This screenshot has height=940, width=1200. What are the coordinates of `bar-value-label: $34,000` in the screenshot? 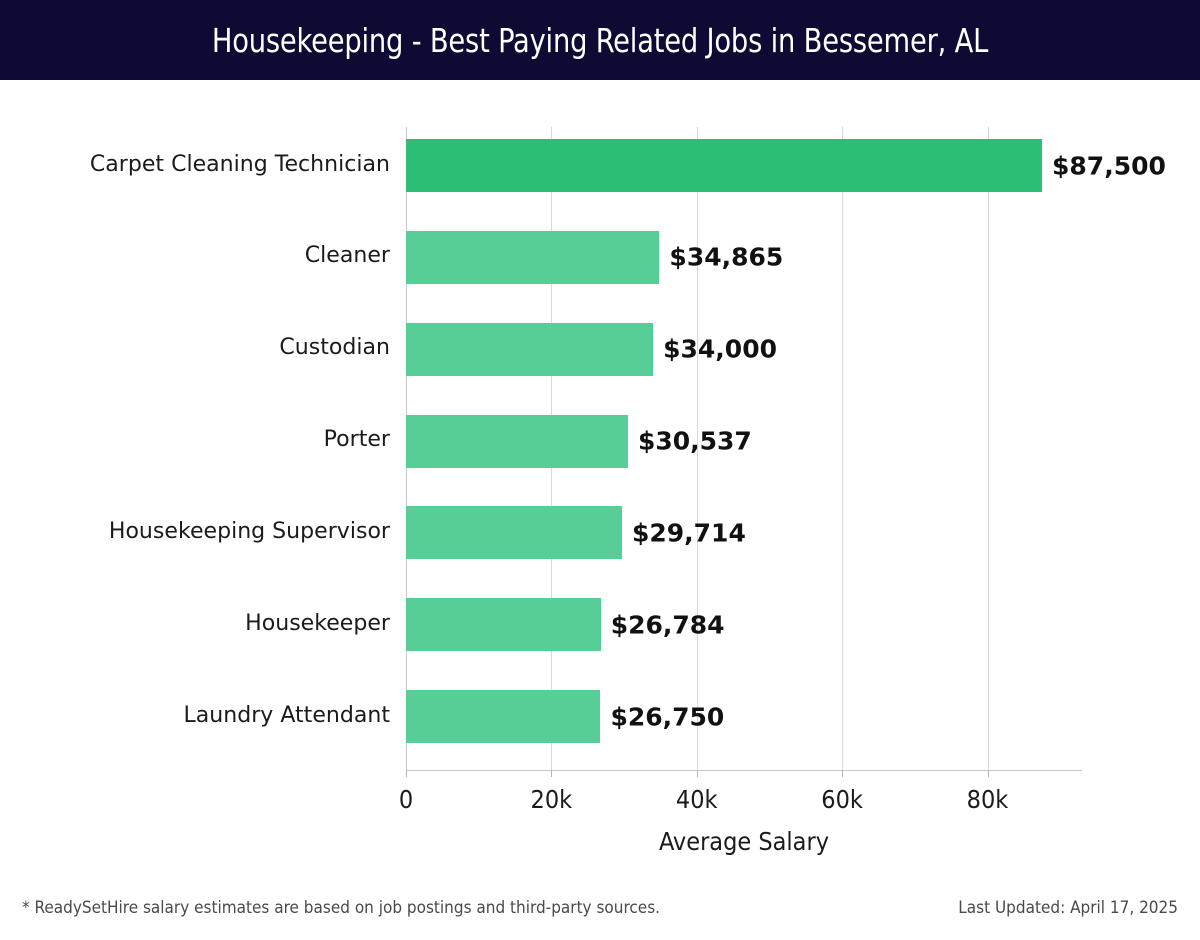 It's located at (720, 349).